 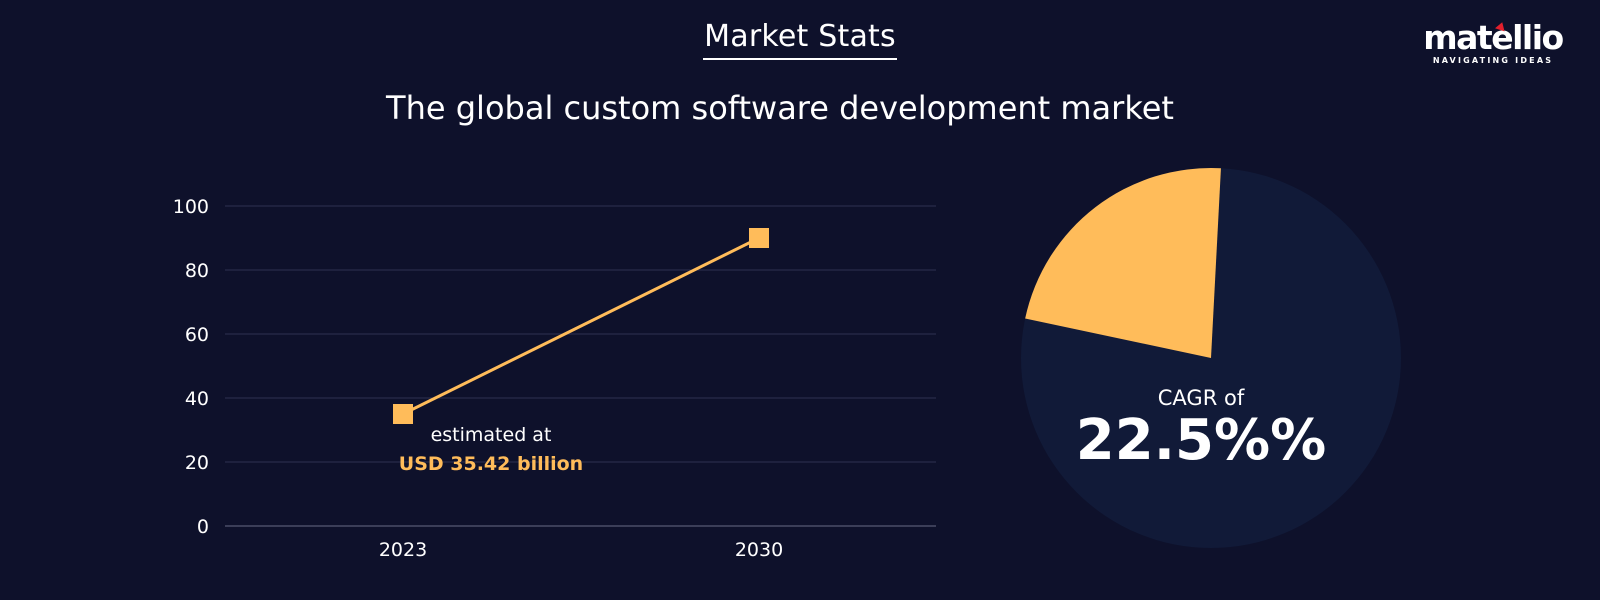 I want to click on pie-slice-cagr, so click(x=1123, y=263).